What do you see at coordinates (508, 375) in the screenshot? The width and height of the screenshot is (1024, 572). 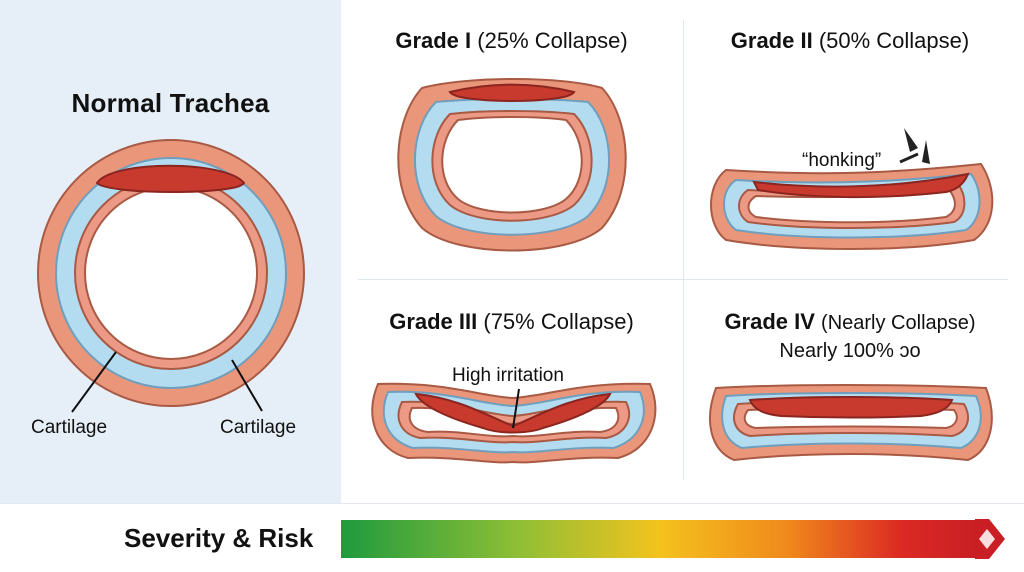 I see `high-irritation-annotation: High irritation` at bounding box center [508, 375].